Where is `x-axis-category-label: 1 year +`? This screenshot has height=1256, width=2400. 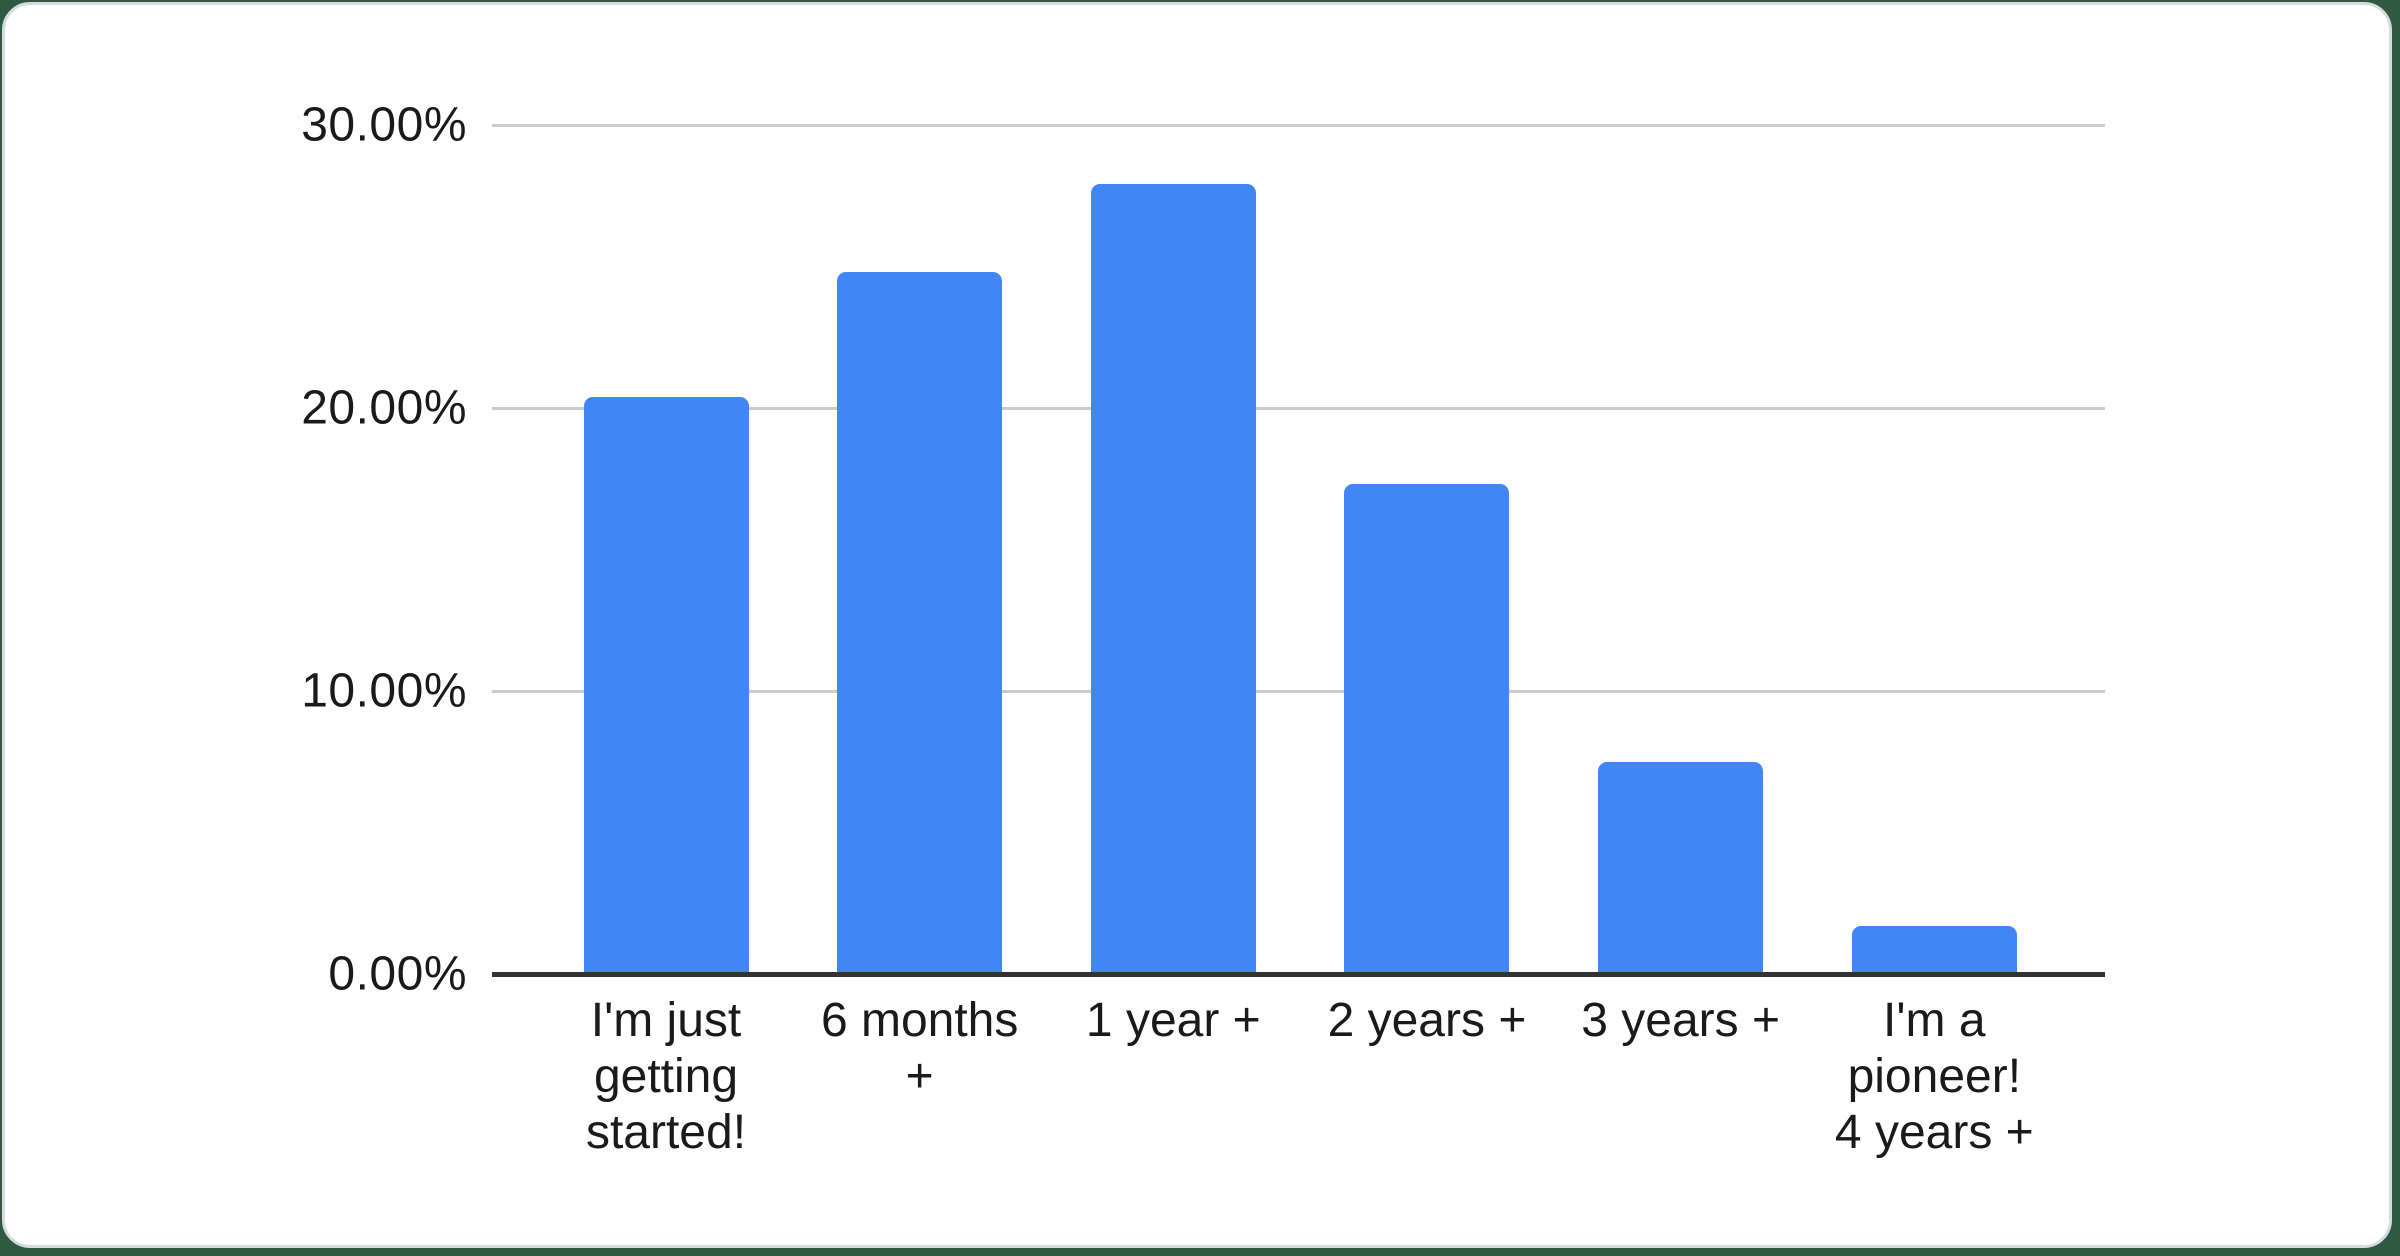 x-axis-category-label: 1 year + is located at coordinates (1173, 1020).